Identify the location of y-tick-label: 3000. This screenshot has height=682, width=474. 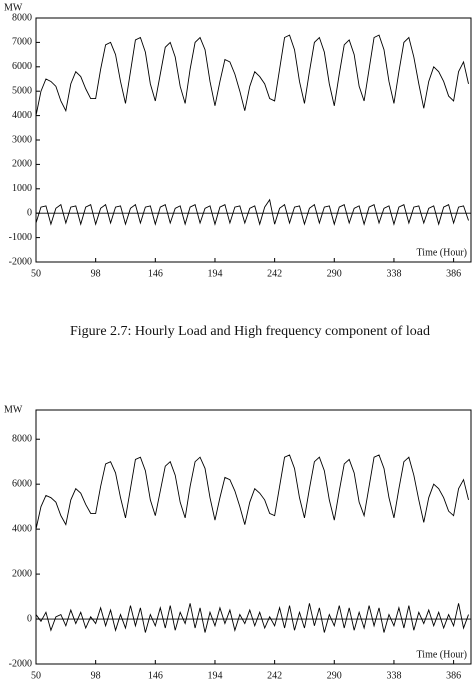
(22, 139).